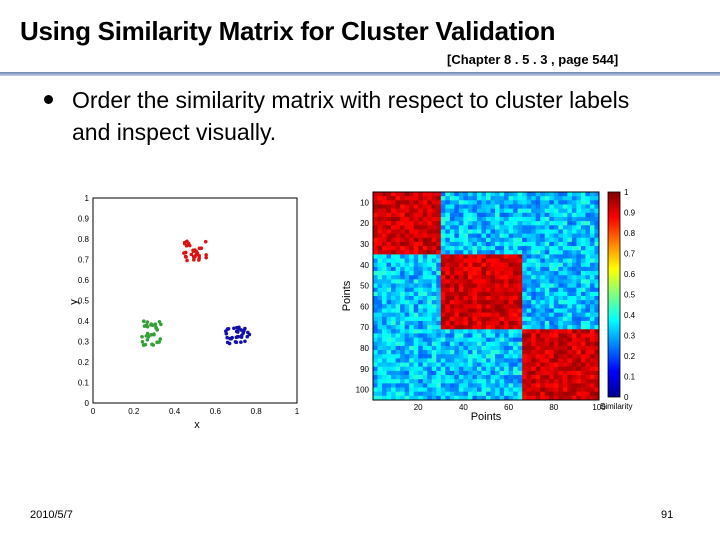 This screenshot has height=540, width=720. What do you see at coordinates (195, 300) in the screenshot?
I see `scatter-frame` at bounding box center [195, 300].